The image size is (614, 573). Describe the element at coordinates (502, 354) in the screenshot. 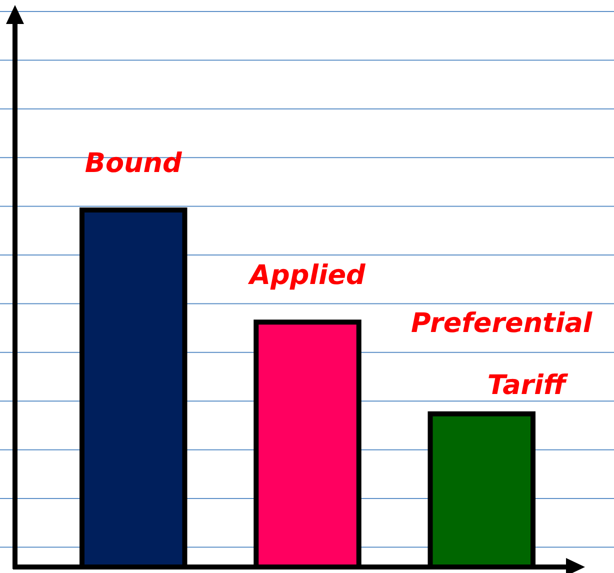

I see `x-tick-label: Preferential Tariff` at that location.